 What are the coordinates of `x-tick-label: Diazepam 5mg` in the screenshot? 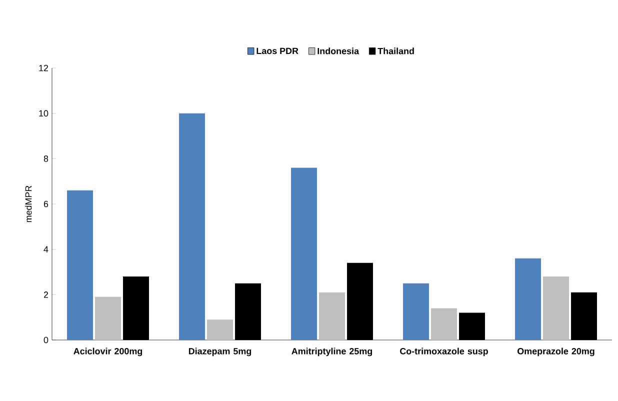 It's located at (220, 352).